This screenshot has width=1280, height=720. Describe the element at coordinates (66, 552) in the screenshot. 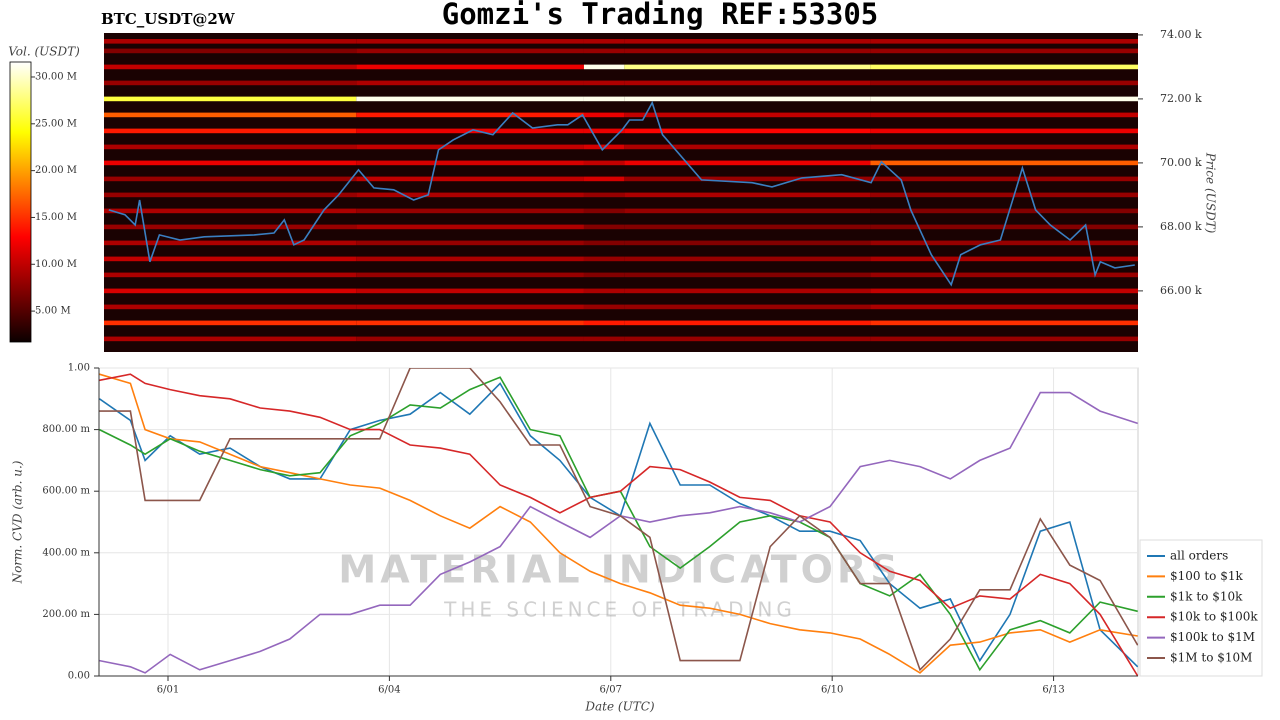

I see `y-tick-label: 400.00 m` at that location.